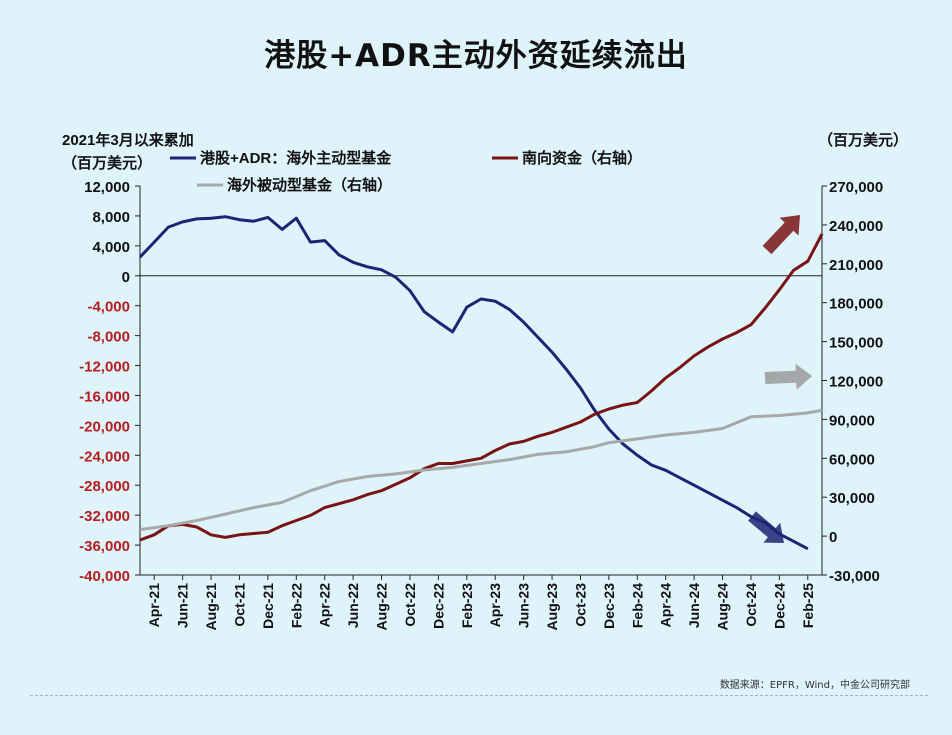  What do you see at coordinates (856, 343) in the screenshot?
I see `right-tick-label: 150,000` at bounding box center [856, 343].